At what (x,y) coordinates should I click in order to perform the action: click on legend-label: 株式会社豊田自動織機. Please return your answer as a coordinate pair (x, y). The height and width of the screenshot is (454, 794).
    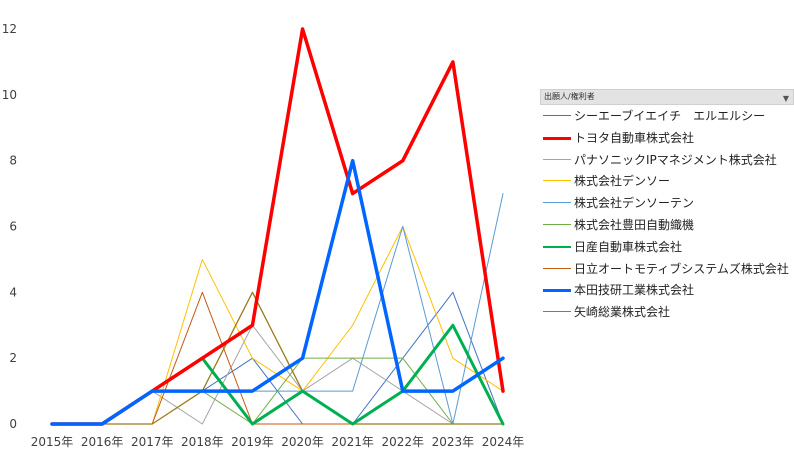
    Looking at the image, I should click on (634, 224).